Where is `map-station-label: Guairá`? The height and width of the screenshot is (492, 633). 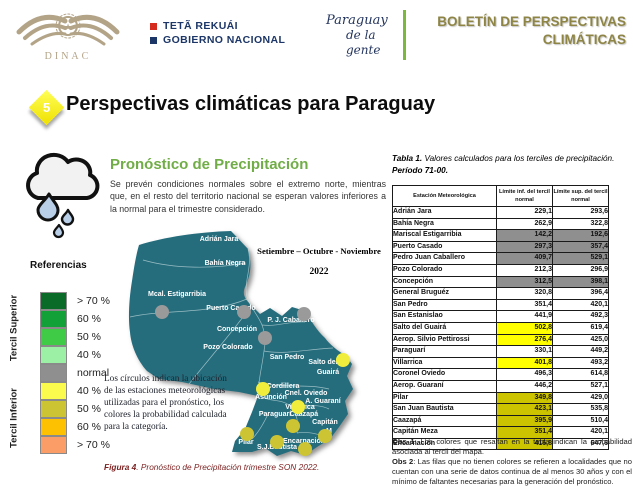
map-station-label: Guairá is located at coordinates (328, 372).